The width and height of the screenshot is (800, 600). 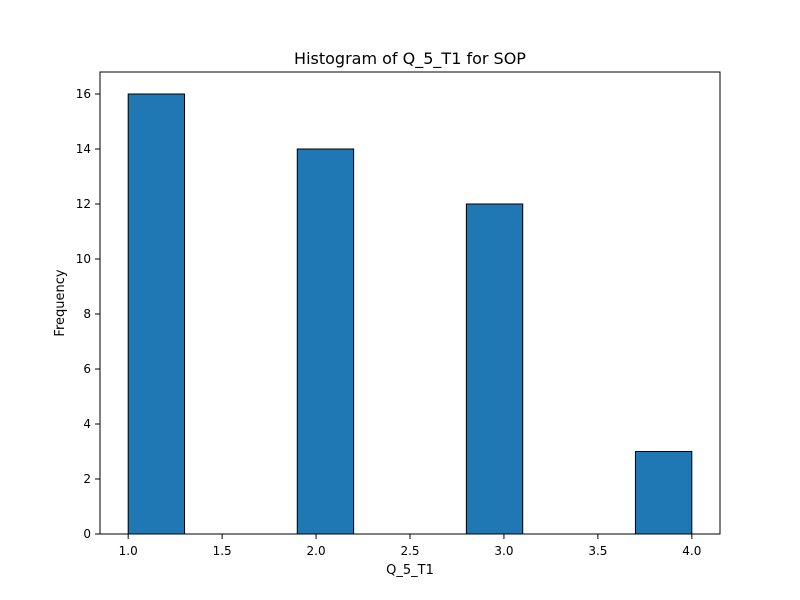 What do you see at coordinates (83, 259) in the screenshot?
I see `y-tick-label-5: 10` at bounding box center [83, 259].